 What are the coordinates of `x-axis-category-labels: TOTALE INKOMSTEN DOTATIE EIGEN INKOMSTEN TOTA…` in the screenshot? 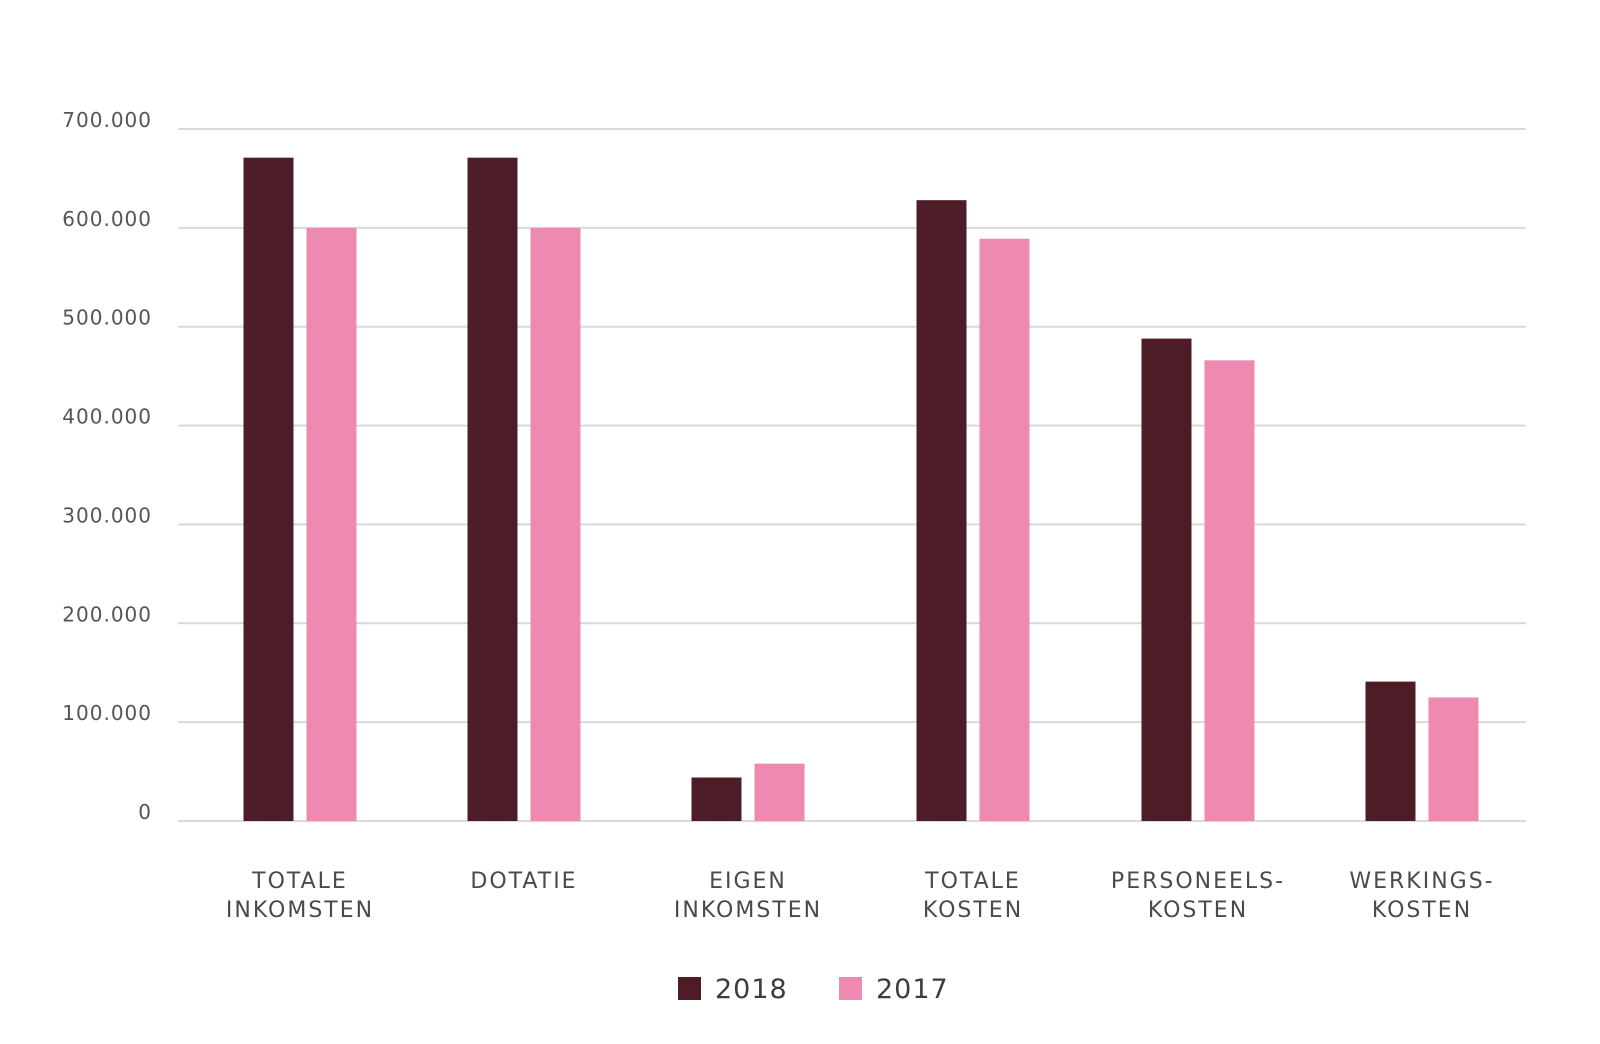 It's located at (860, 896).